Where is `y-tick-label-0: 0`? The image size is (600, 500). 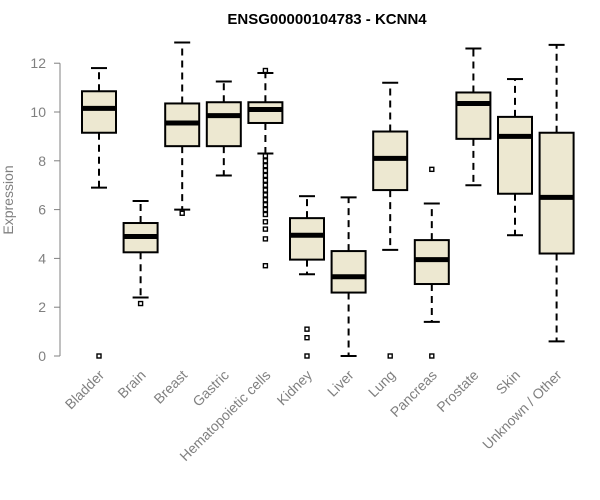 y-tick-label-0: 0 is located at coordinates (42, 356).